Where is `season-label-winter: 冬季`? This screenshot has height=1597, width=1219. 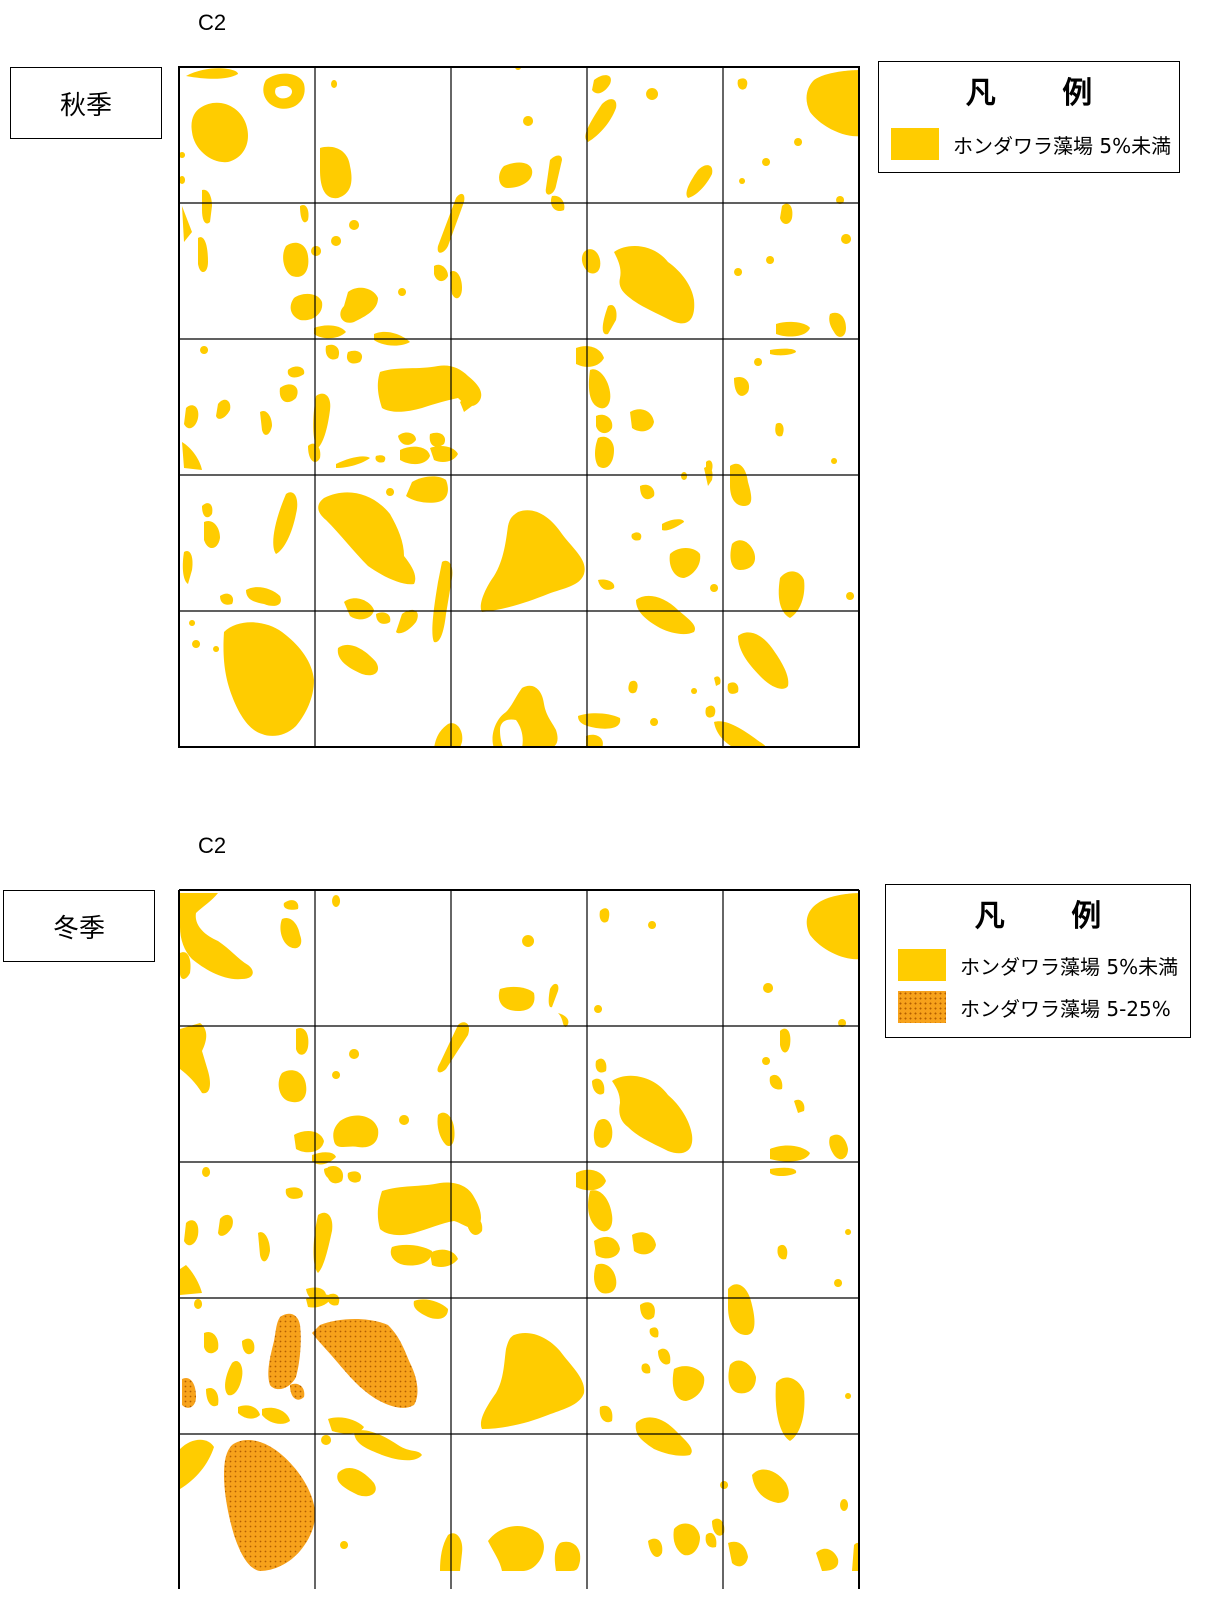 season-label-winter: 冬季 is located at coordinates (78, 928).